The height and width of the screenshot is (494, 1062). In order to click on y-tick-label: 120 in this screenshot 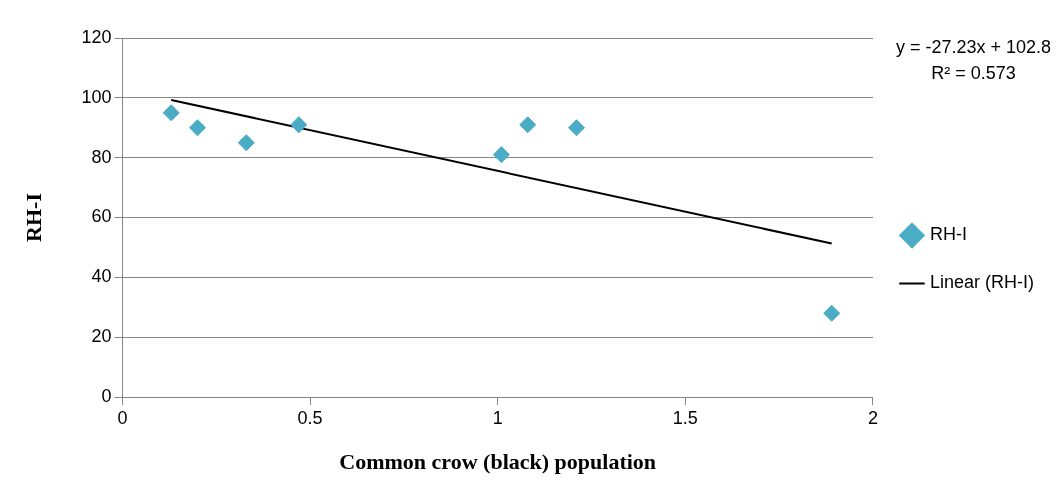, I will do `click(96, 36)`.